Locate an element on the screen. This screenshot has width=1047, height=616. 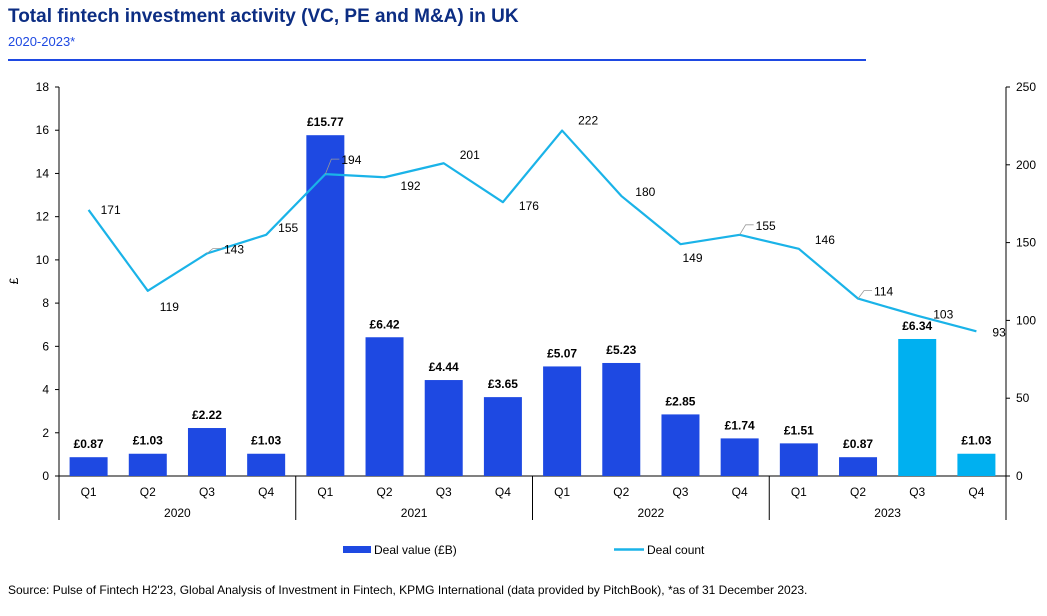
bar-value-label: £4.44 is located at coordinates (444, 367).